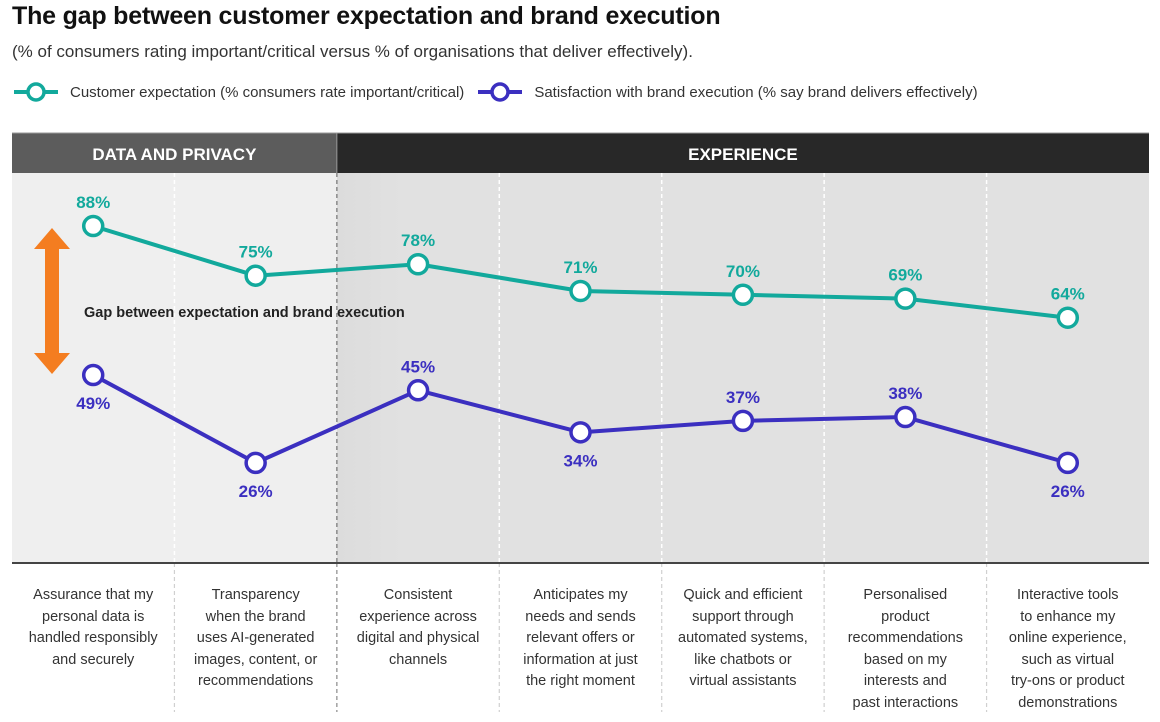  I want to click on satisfaction-value-label: 49%, so click(93, 403).